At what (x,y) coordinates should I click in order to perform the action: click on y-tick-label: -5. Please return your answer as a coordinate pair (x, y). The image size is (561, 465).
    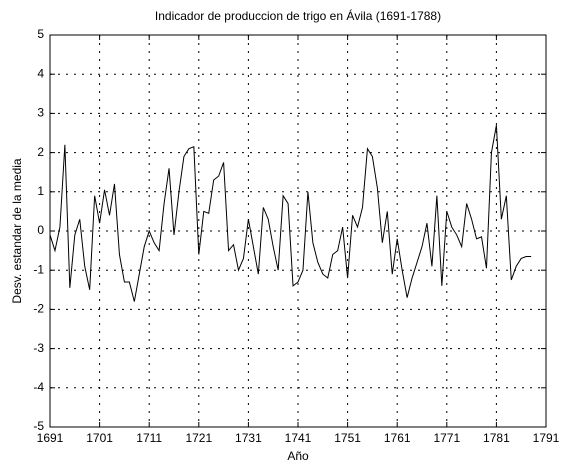
    Looking at the image, I should click on (38, 426).